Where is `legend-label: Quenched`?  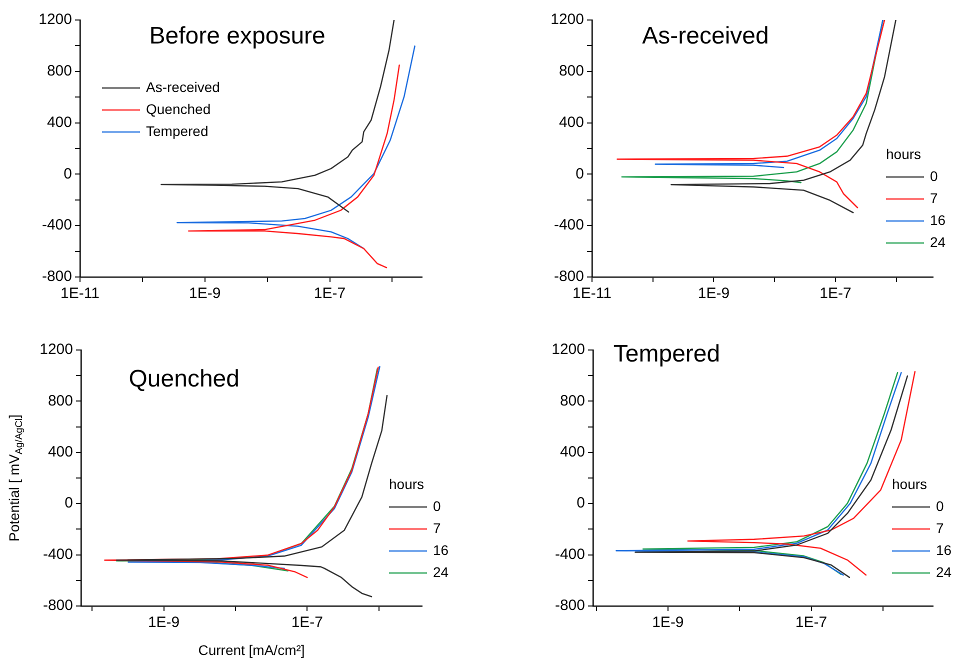
legend-label: Quenched is located at coordinates (178, 108).